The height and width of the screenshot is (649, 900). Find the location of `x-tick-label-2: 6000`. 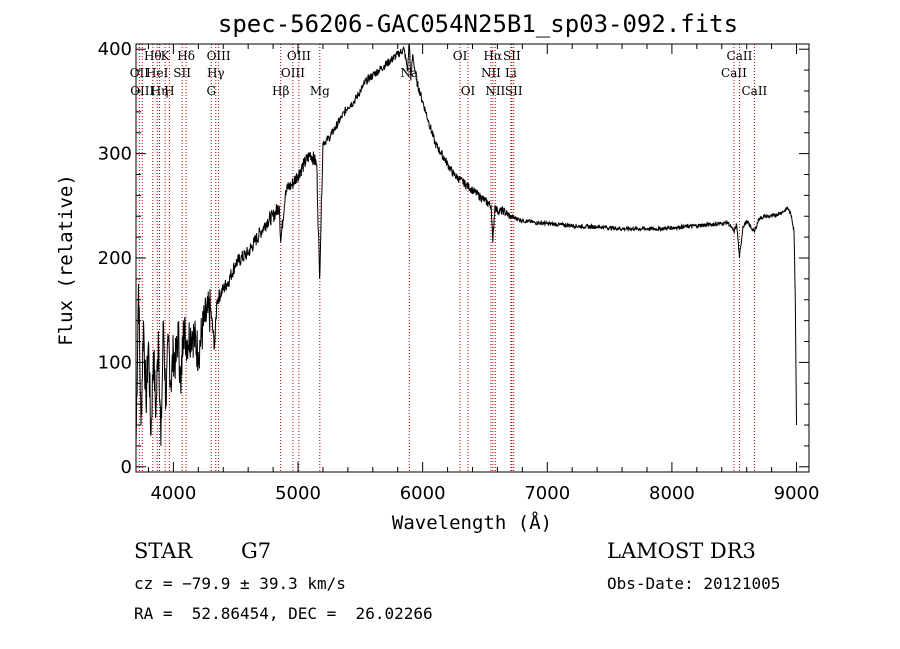

x-tick-label-2: 6000 is located at coordinates (423, 493).